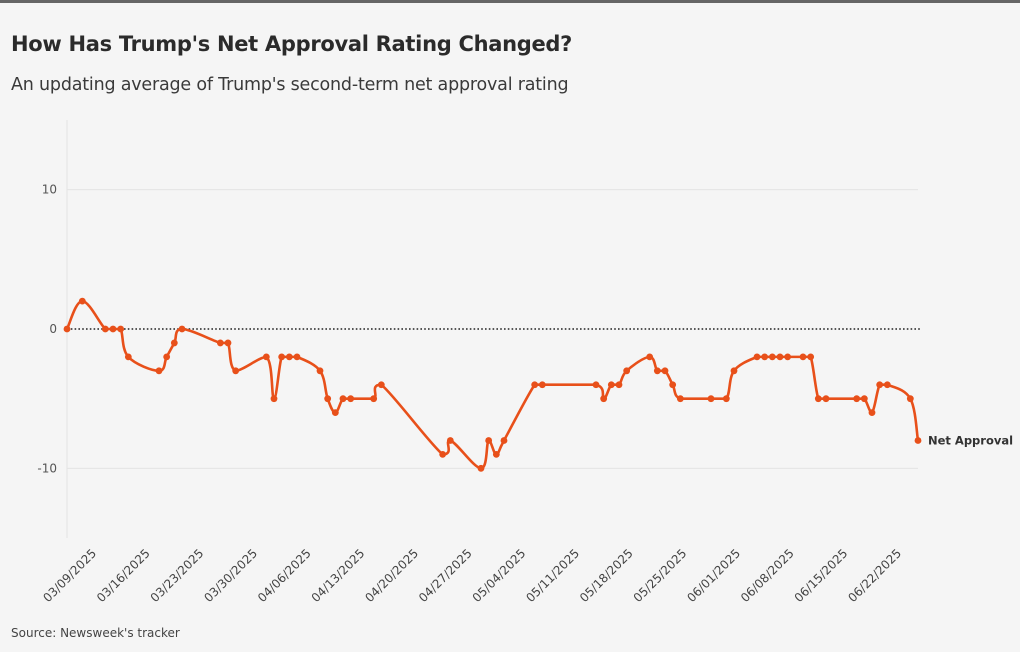 The height and width of the screenshot is (652, 1020). What do you see at coordinates (391, 575) in the screenshot?
I see `x-tick-label: 04/20/2025` at bounding box center [391, 575].